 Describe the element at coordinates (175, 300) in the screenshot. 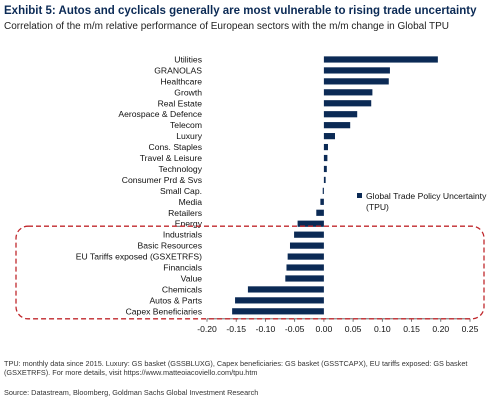

I see `category-label: Autos & Parts` at that location.